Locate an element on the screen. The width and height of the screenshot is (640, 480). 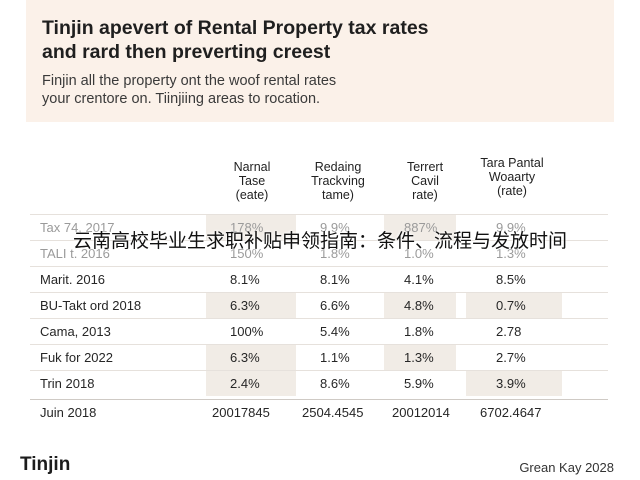
column-header-line: (rate) is located at coordinates (512, 191).